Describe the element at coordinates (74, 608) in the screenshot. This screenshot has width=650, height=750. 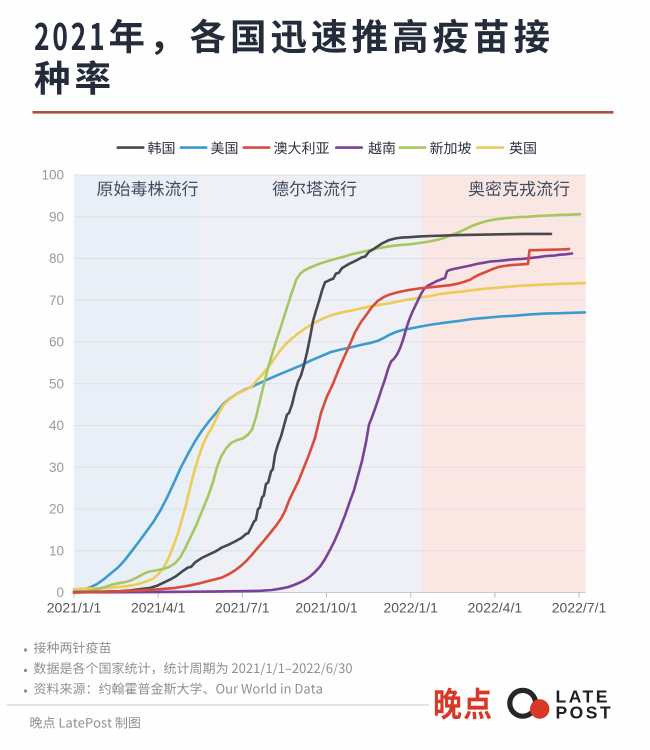
I see `svg-text: 2021/1/1` at that location.